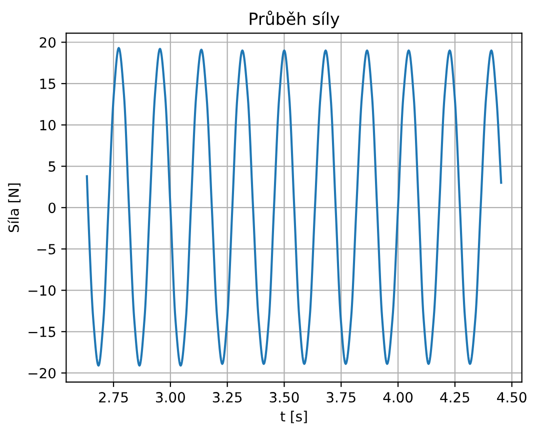 This screenshot has height=425, width=538. What do you see at coordinates (511, 397) in the screenshot?
I see `x-tick-label: 4.50` at bounding box center [511, 397].